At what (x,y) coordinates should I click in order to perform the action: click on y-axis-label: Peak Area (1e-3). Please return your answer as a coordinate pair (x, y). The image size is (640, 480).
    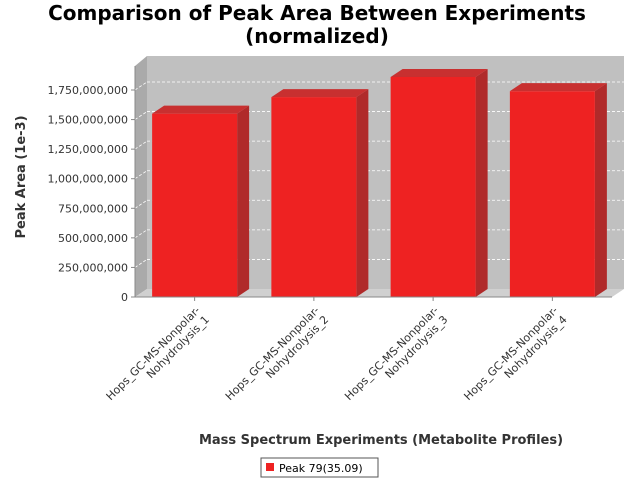
    Looking at the image, I should click on (21, 176).